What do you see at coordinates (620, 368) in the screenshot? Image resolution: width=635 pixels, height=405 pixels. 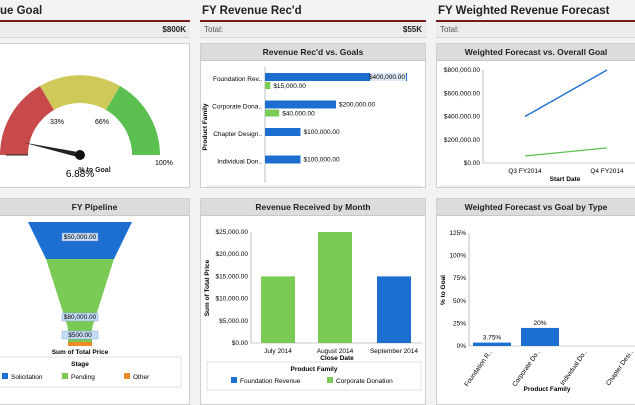 I see `x-tick-label: Chapter Desi..` at bounding box center [620, 368].